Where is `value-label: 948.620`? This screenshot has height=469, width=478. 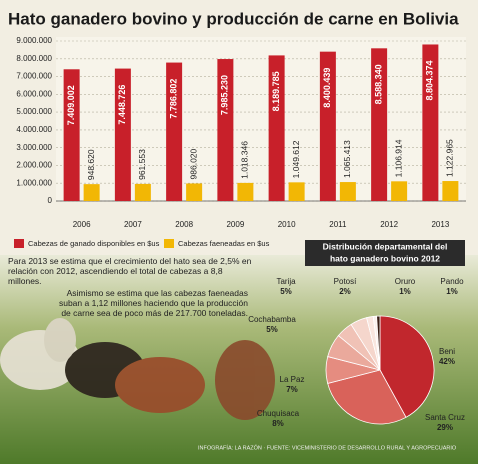 value-label: 948.620 is located at coordinates (91, 164).